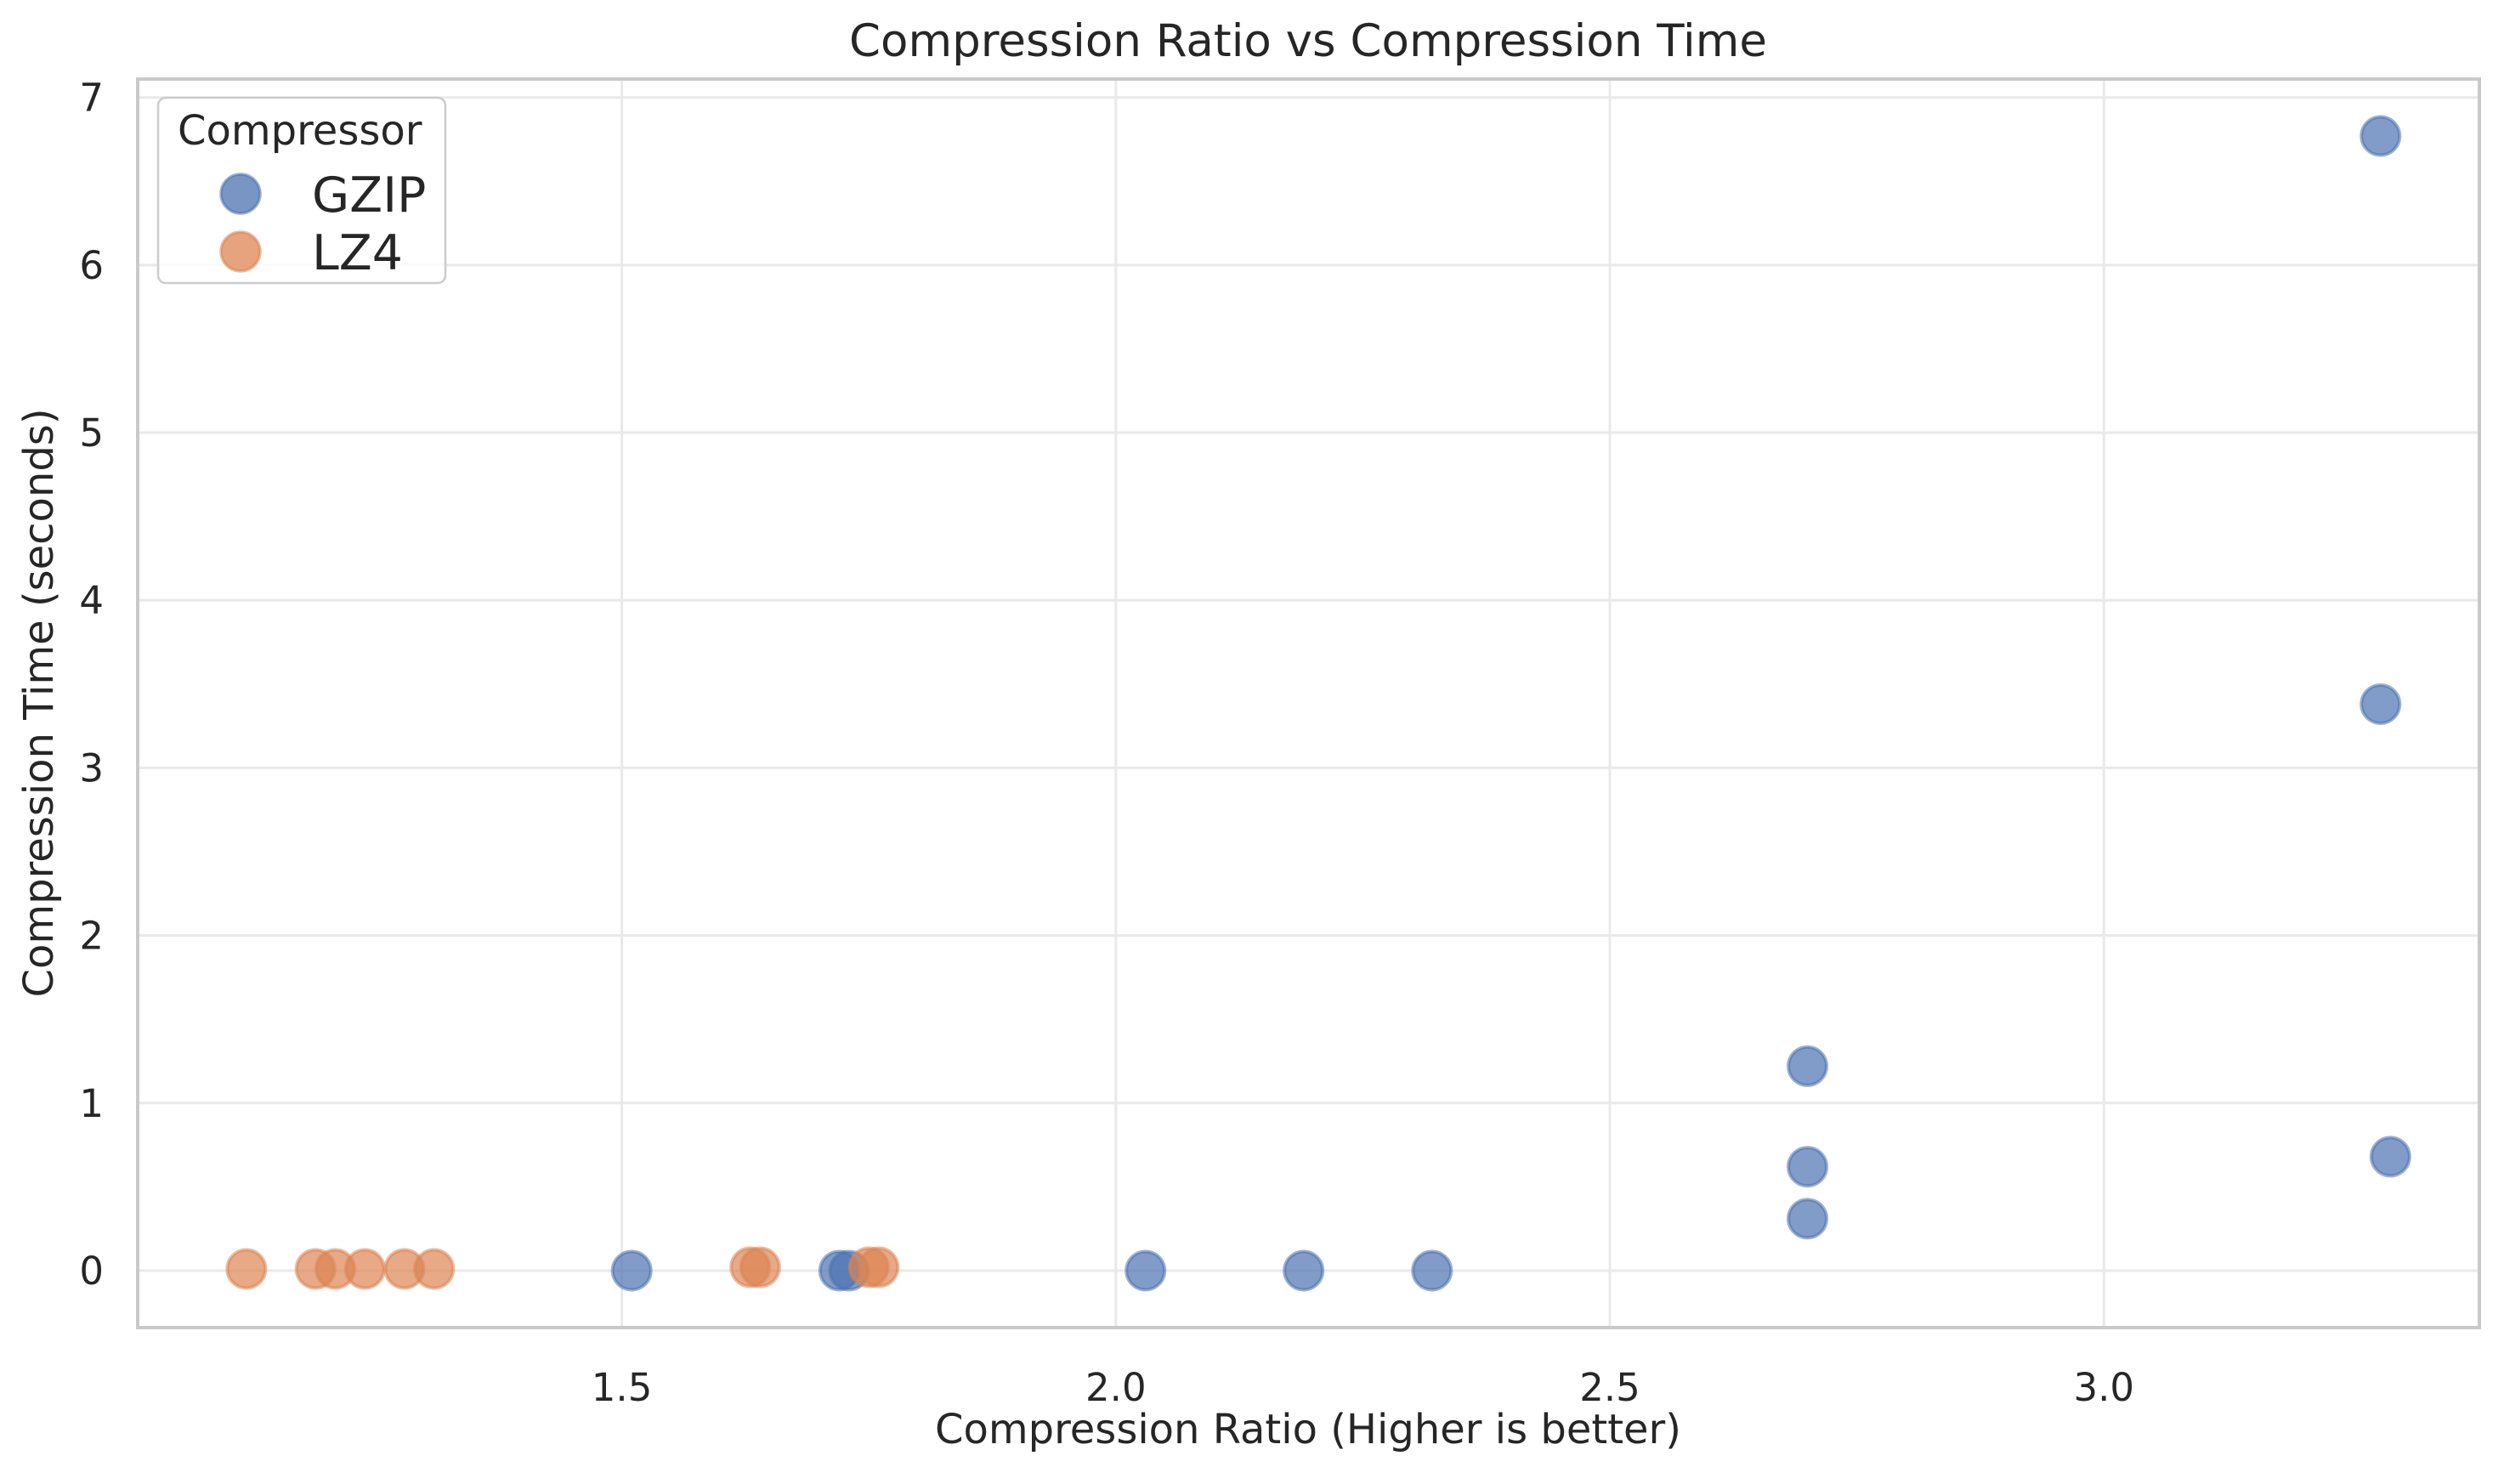 This screenshot has height=1484, width=2504. Describe the element at coordinates (91, 767) in the screenshot. I see `y-tick-label: 3` at that location.